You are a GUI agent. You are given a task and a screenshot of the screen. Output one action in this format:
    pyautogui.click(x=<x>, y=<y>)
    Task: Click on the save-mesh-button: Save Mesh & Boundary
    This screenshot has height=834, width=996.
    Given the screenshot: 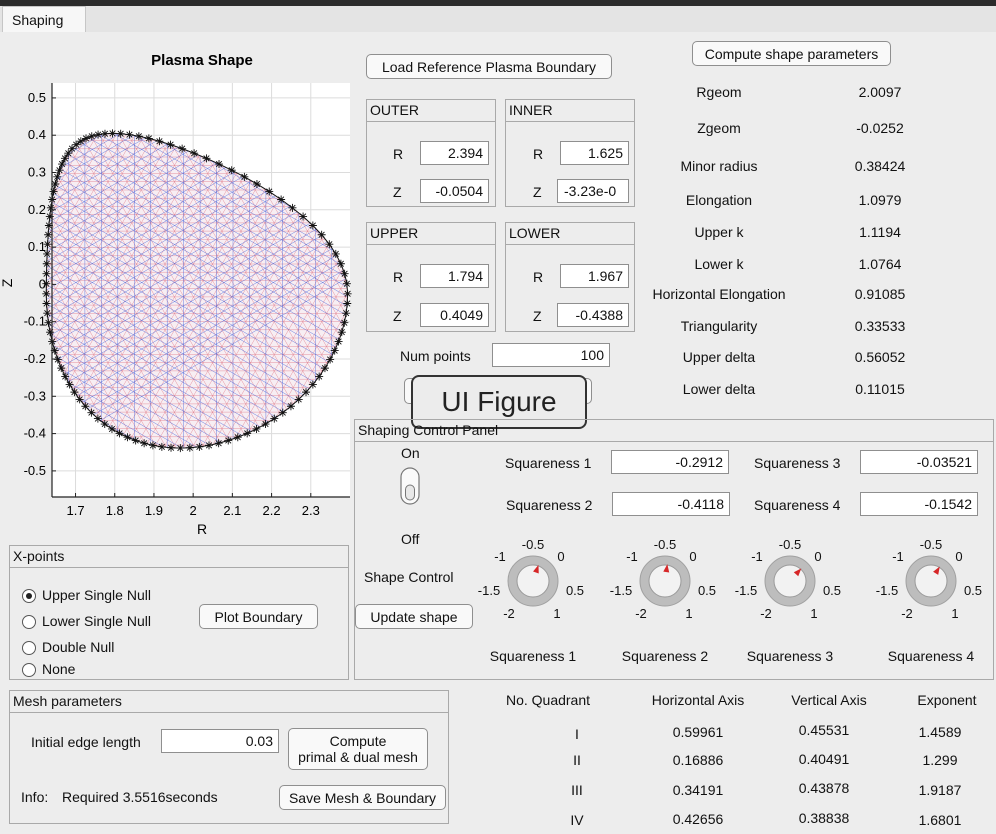 What is the action you would take?
    pyautogui.click(x=362, y=797)
    